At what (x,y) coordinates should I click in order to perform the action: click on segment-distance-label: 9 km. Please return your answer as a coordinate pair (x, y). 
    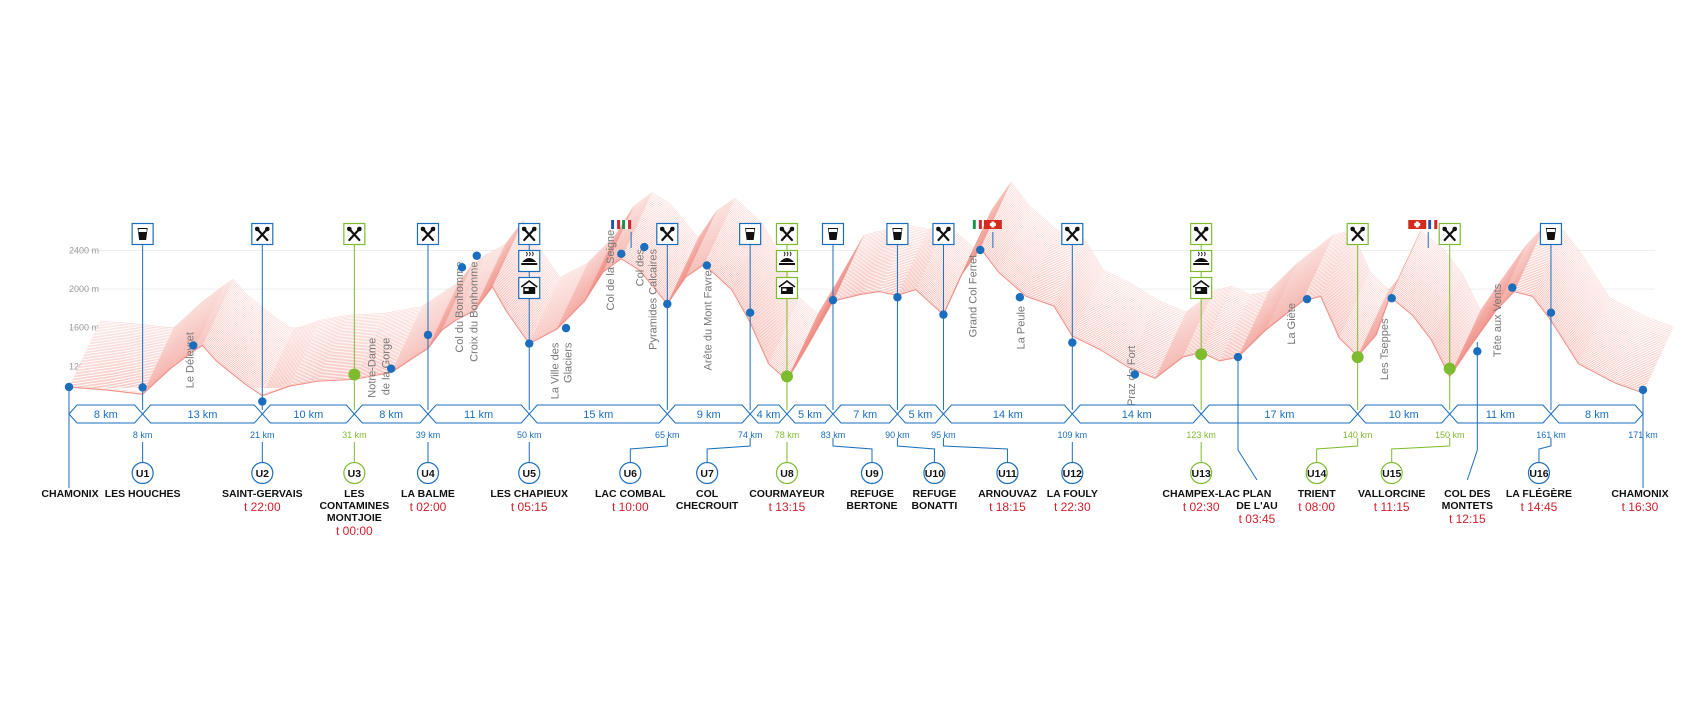
    Looking at the image, I should click on (709, 415).